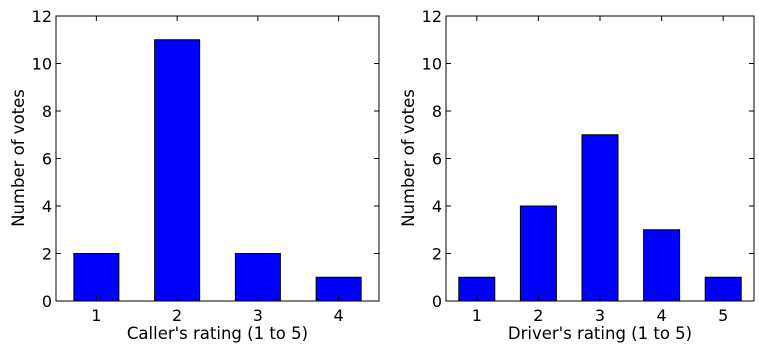  Describe the element at coordinates (600, 333) in the screenshot. I see `x-axis-label: Driver's rating (1 to 5)` at that location.